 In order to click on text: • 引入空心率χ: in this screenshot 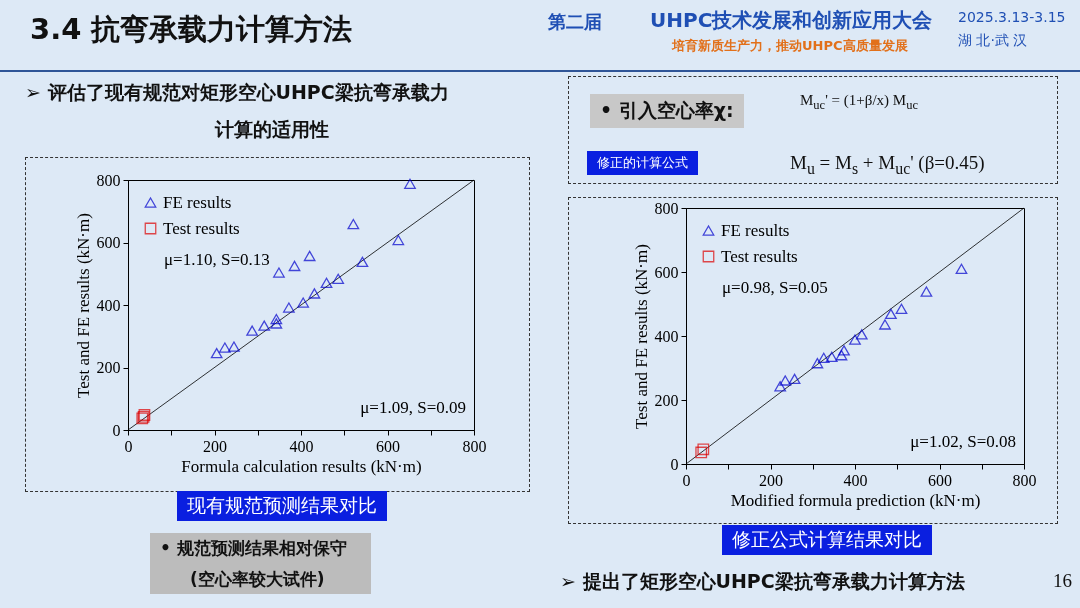, I will do `click(667, 111)`.